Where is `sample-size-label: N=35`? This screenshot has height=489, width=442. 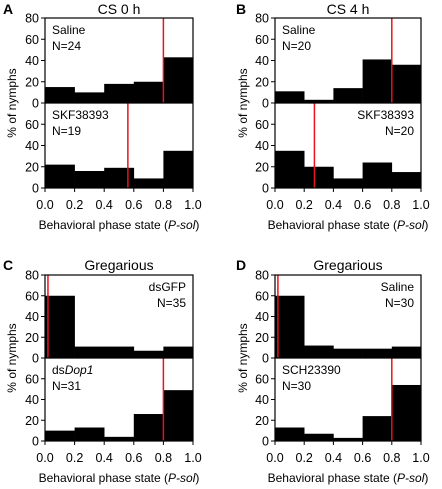 sample-size-label: N=35 is located at coordinates (171, 303).